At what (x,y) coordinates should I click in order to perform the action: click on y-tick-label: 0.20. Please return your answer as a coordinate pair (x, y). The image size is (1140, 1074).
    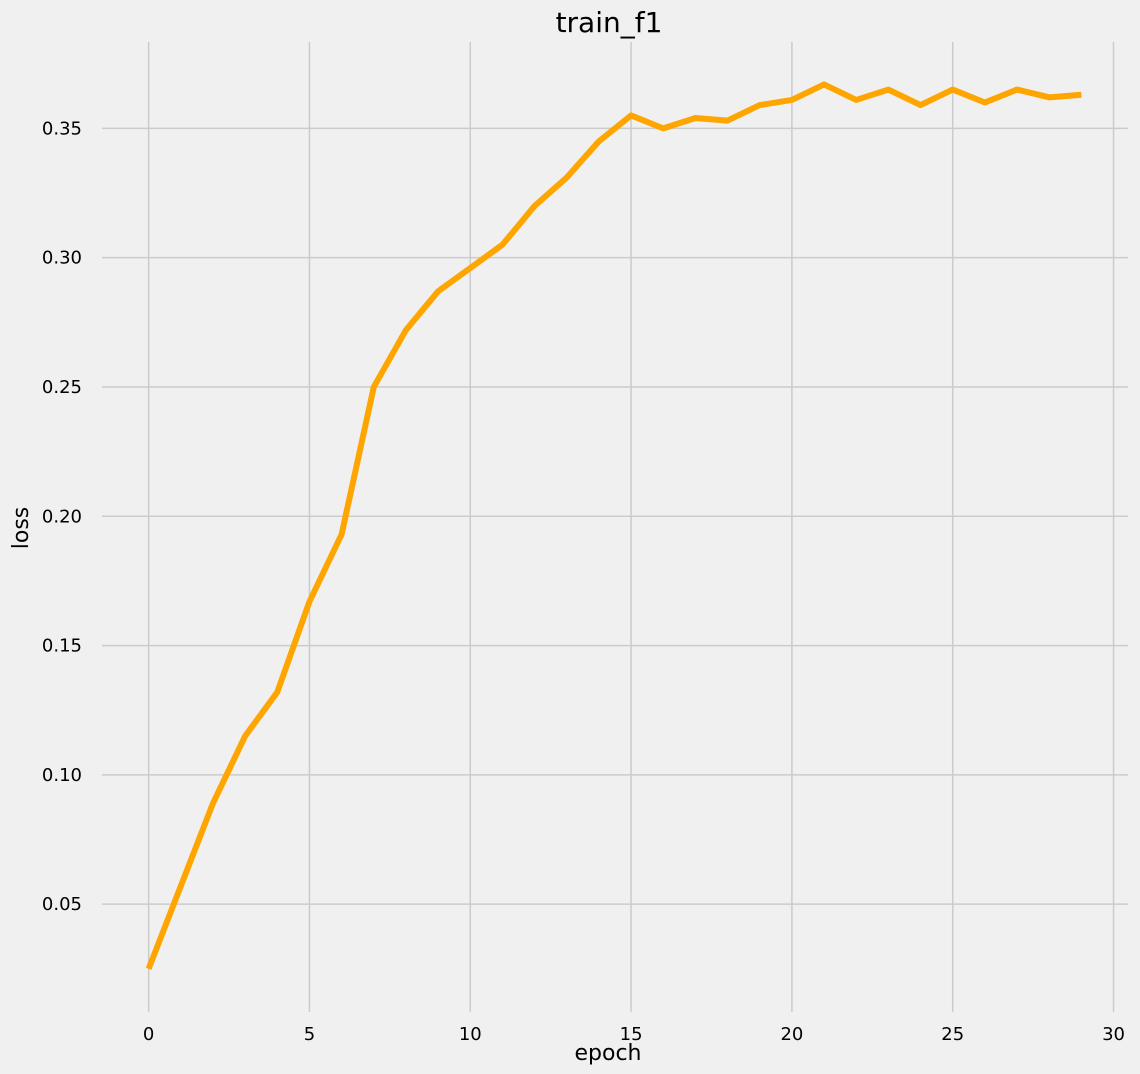
    Looking at the image, I should click on (62, 516).